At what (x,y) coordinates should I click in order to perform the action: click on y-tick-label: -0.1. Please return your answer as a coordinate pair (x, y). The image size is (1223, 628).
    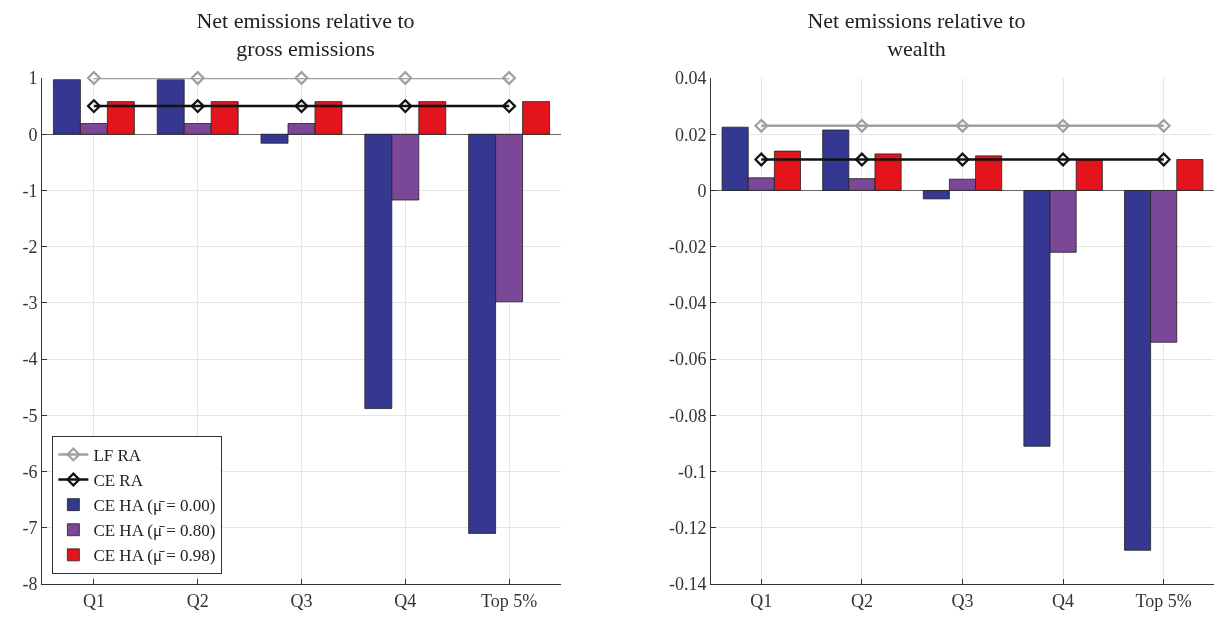
    Looking at the image, I should click on (692, 471).